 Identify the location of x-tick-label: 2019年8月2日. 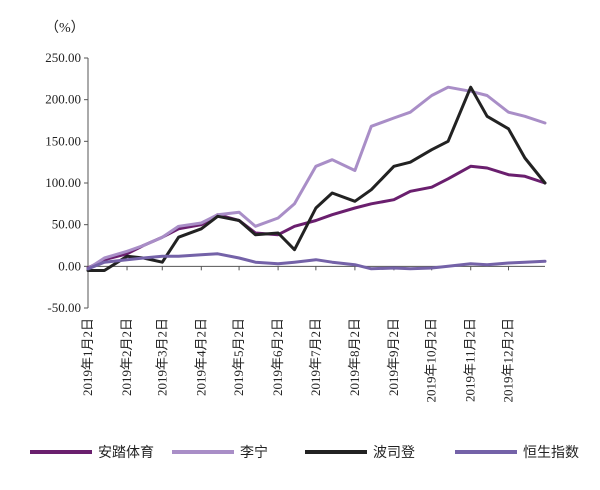
(354, 357).